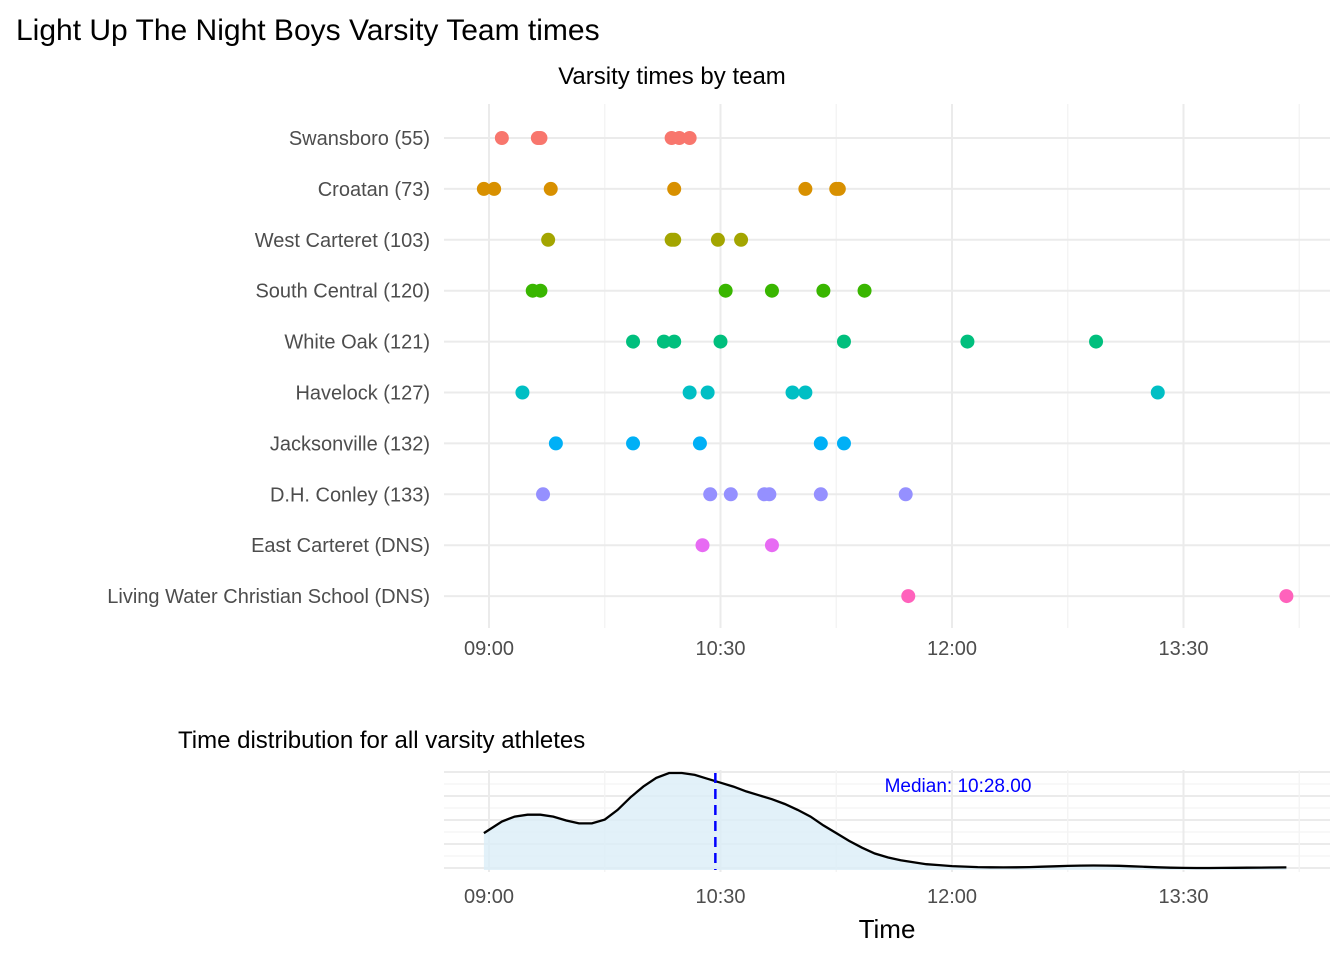 The image size is (1344, 960). What do you see at coordinates (350, 495) in the screenshot?
I see `team-label: D.H. Conley (133)` at bounding box center [350, 495].